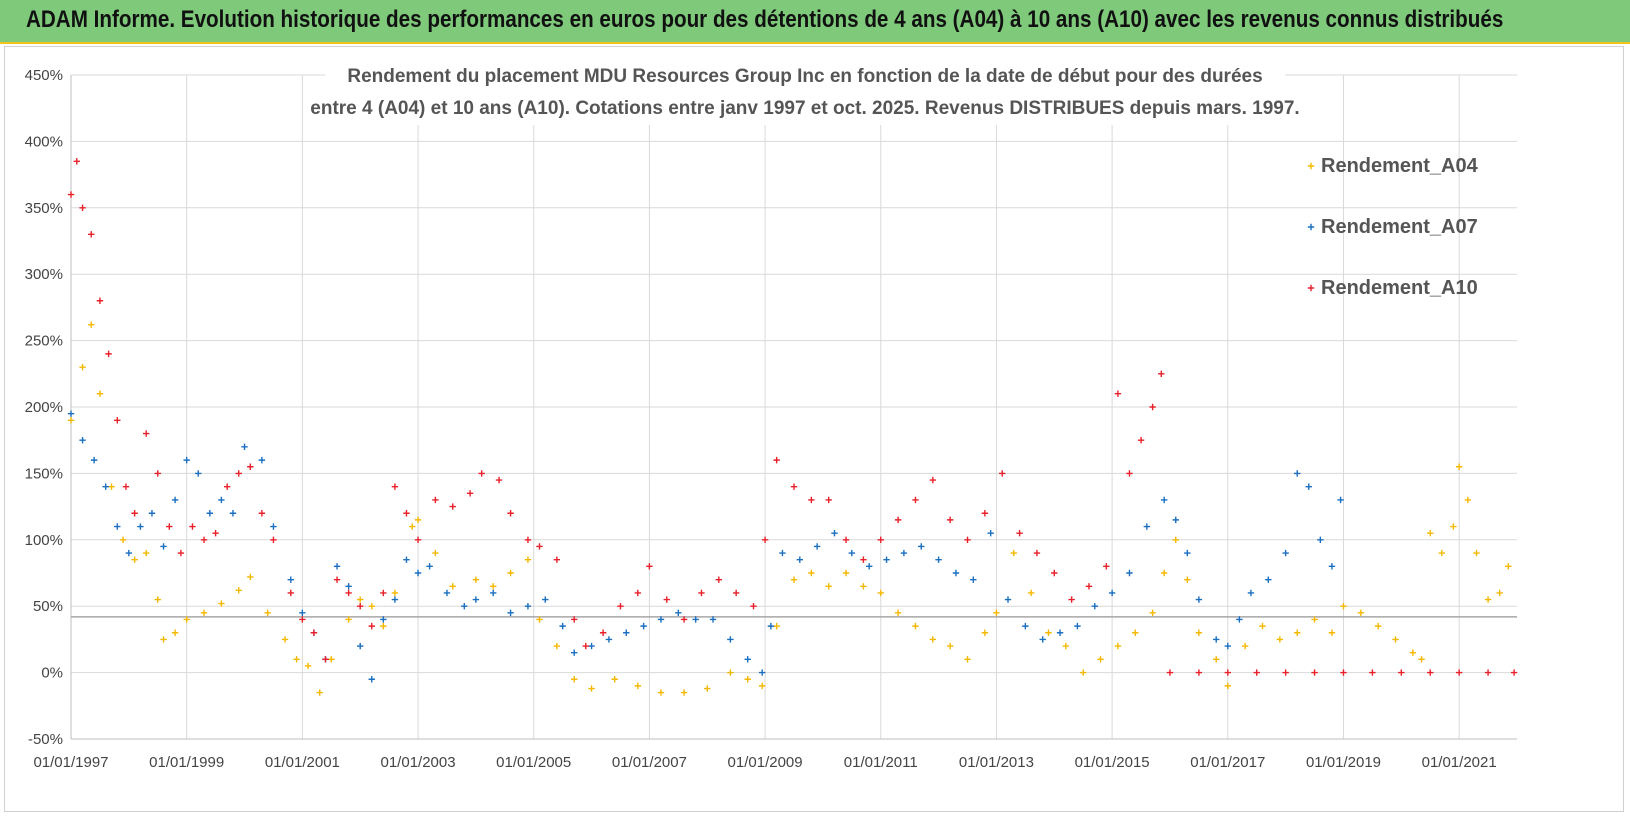 This screenshot has width=1630, height=816. Describe the element at coordinates (1311, 227) in the screenshot. I see `legend-marker-rendement-a07` at that location.